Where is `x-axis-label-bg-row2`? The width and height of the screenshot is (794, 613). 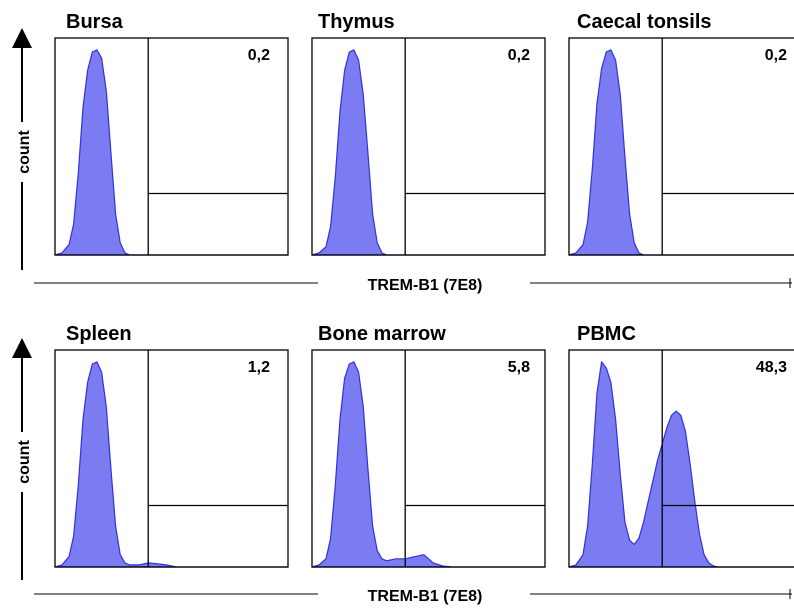
x-axis-label-bg-row2 is located at coordinates (424, 595).